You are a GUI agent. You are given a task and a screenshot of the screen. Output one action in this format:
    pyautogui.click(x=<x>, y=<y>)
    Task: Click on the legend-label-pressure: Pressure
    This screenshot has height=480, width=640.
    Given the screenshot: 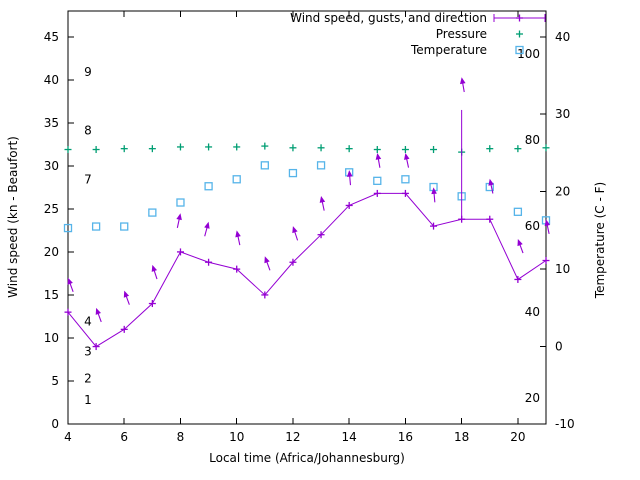 What is the action you would take?
    pyautogui.click(x=461, y=34)
    